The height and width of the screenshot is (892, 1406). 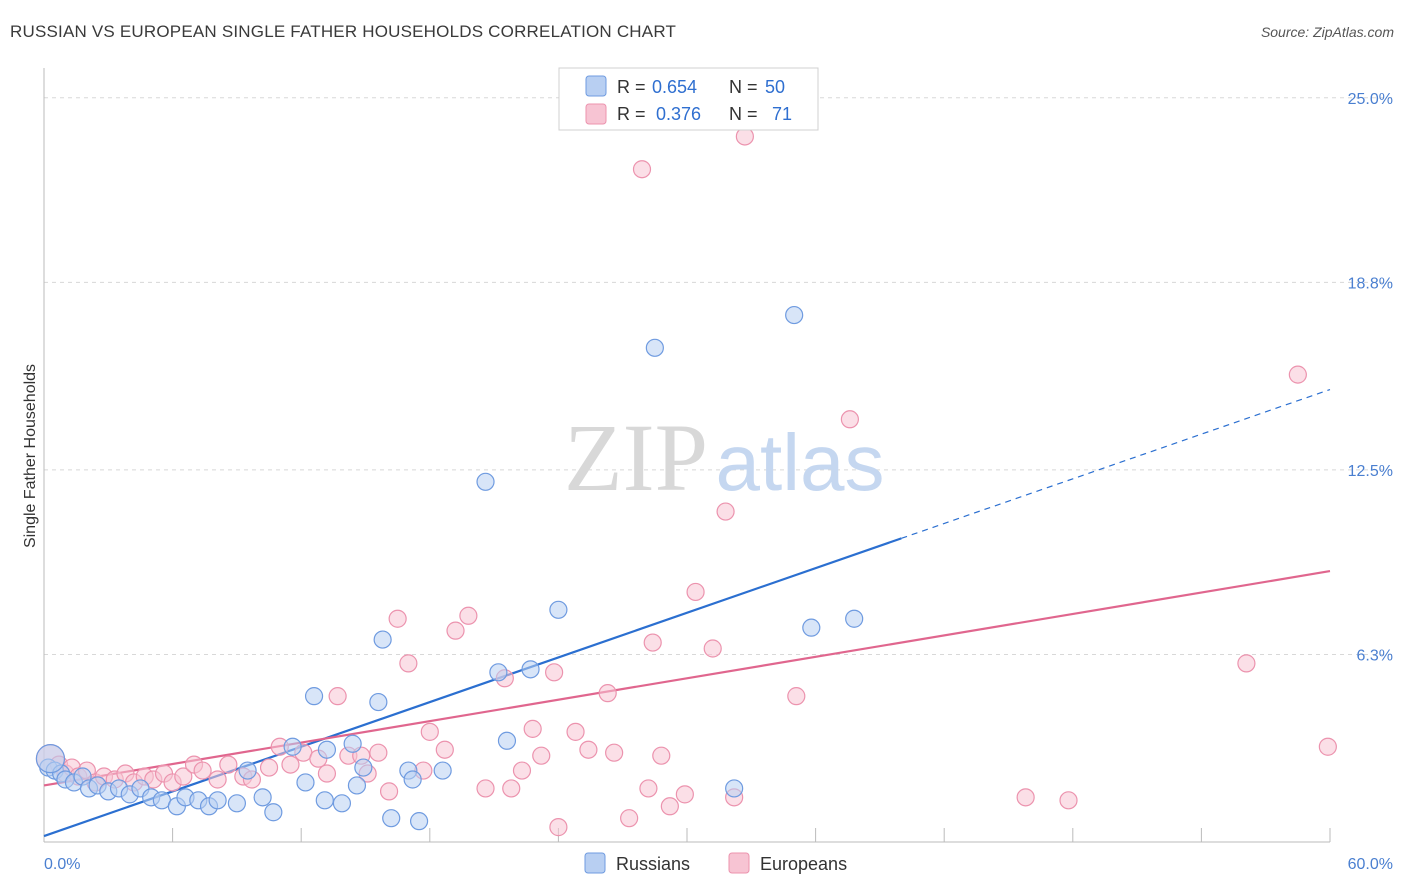 I want to click on stats-legend: R = 0.654 N = 50 R = 0.376 N = 71, so click(x=688, y=99).